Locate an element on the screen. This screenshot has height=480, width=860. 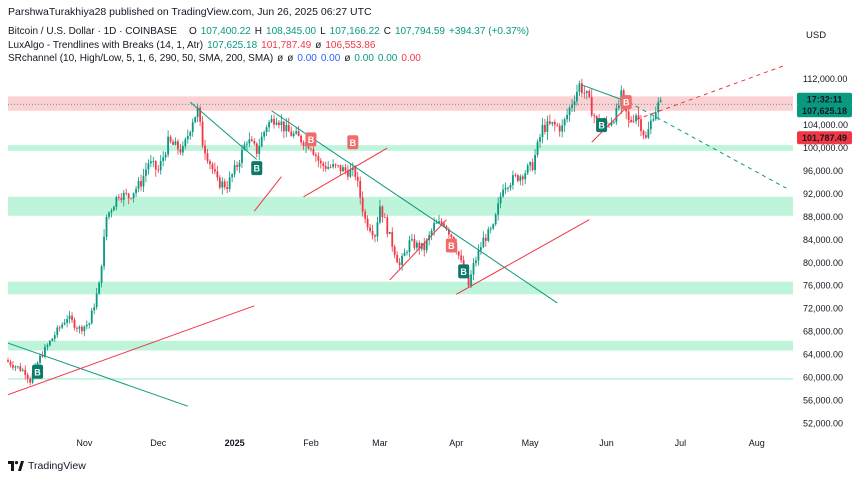
x-tick-label: Jun is located at coordinates (606, 443).